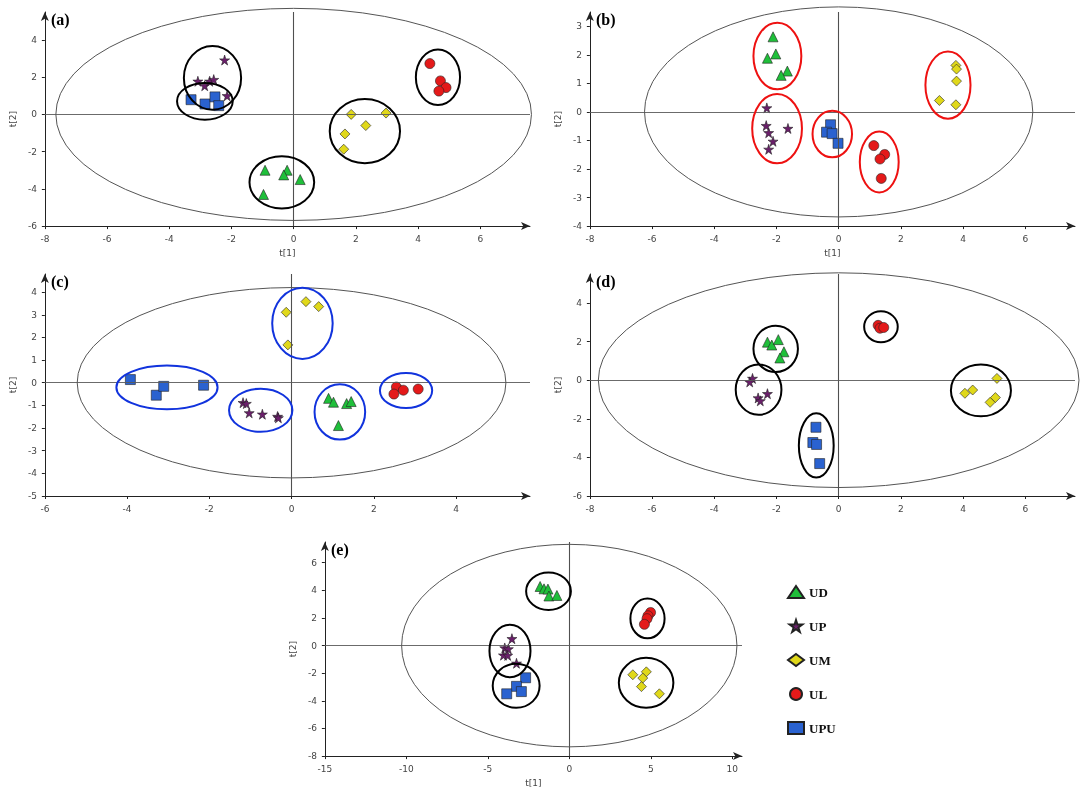 Image resolution: width=1088 pixels, height=794 pixels. What do you see at coordinates (732, 768) in the screenshot?
I see `x-tick-label: 10` at bounding box center [732, 768].